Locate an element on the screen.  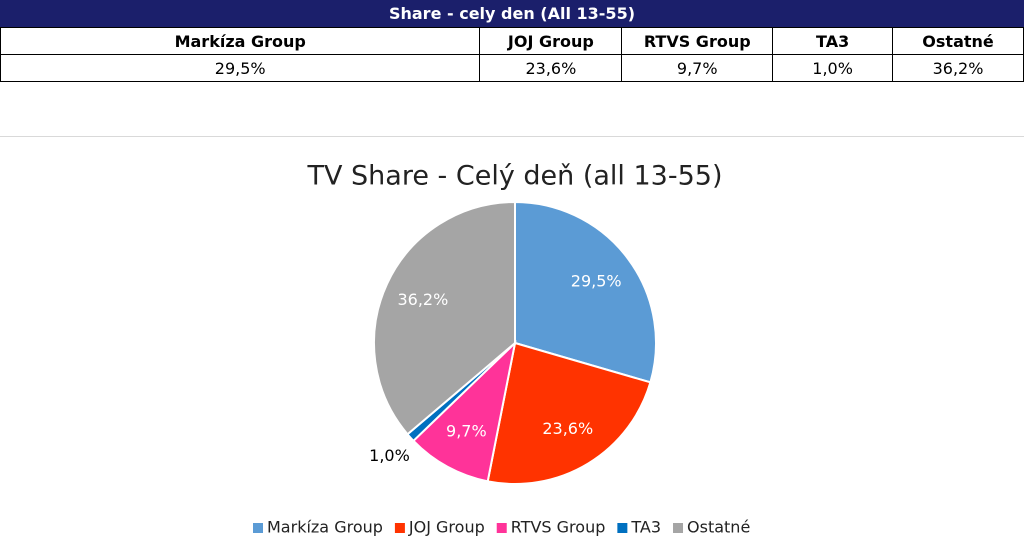
header-cell: JOJ Group is located at coordinates (551, 41).